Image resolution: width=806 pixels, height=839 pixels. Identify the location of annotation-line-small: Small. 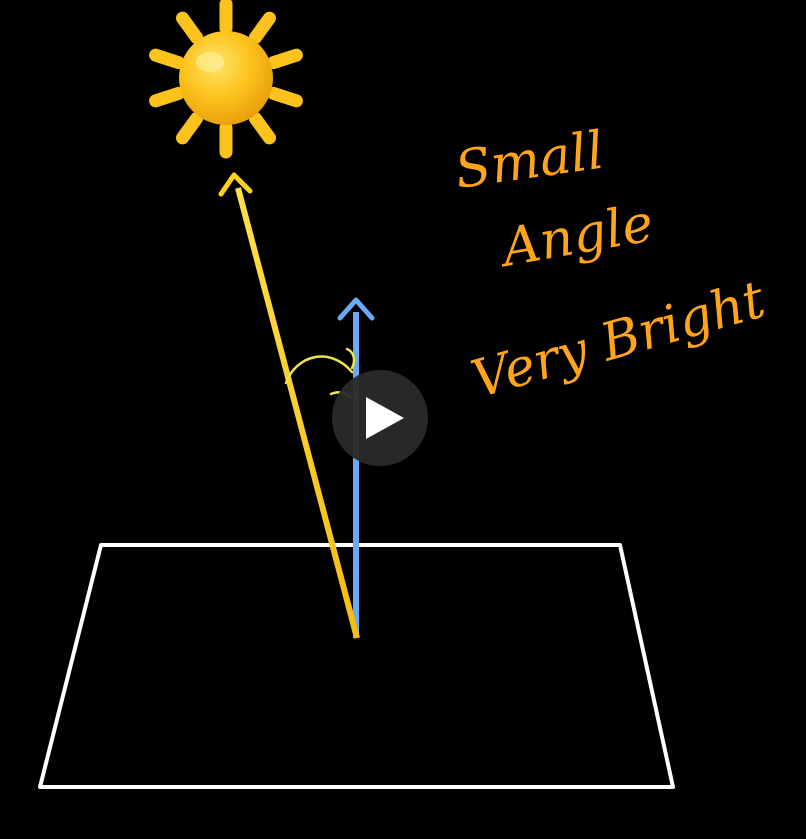
(529, 161).